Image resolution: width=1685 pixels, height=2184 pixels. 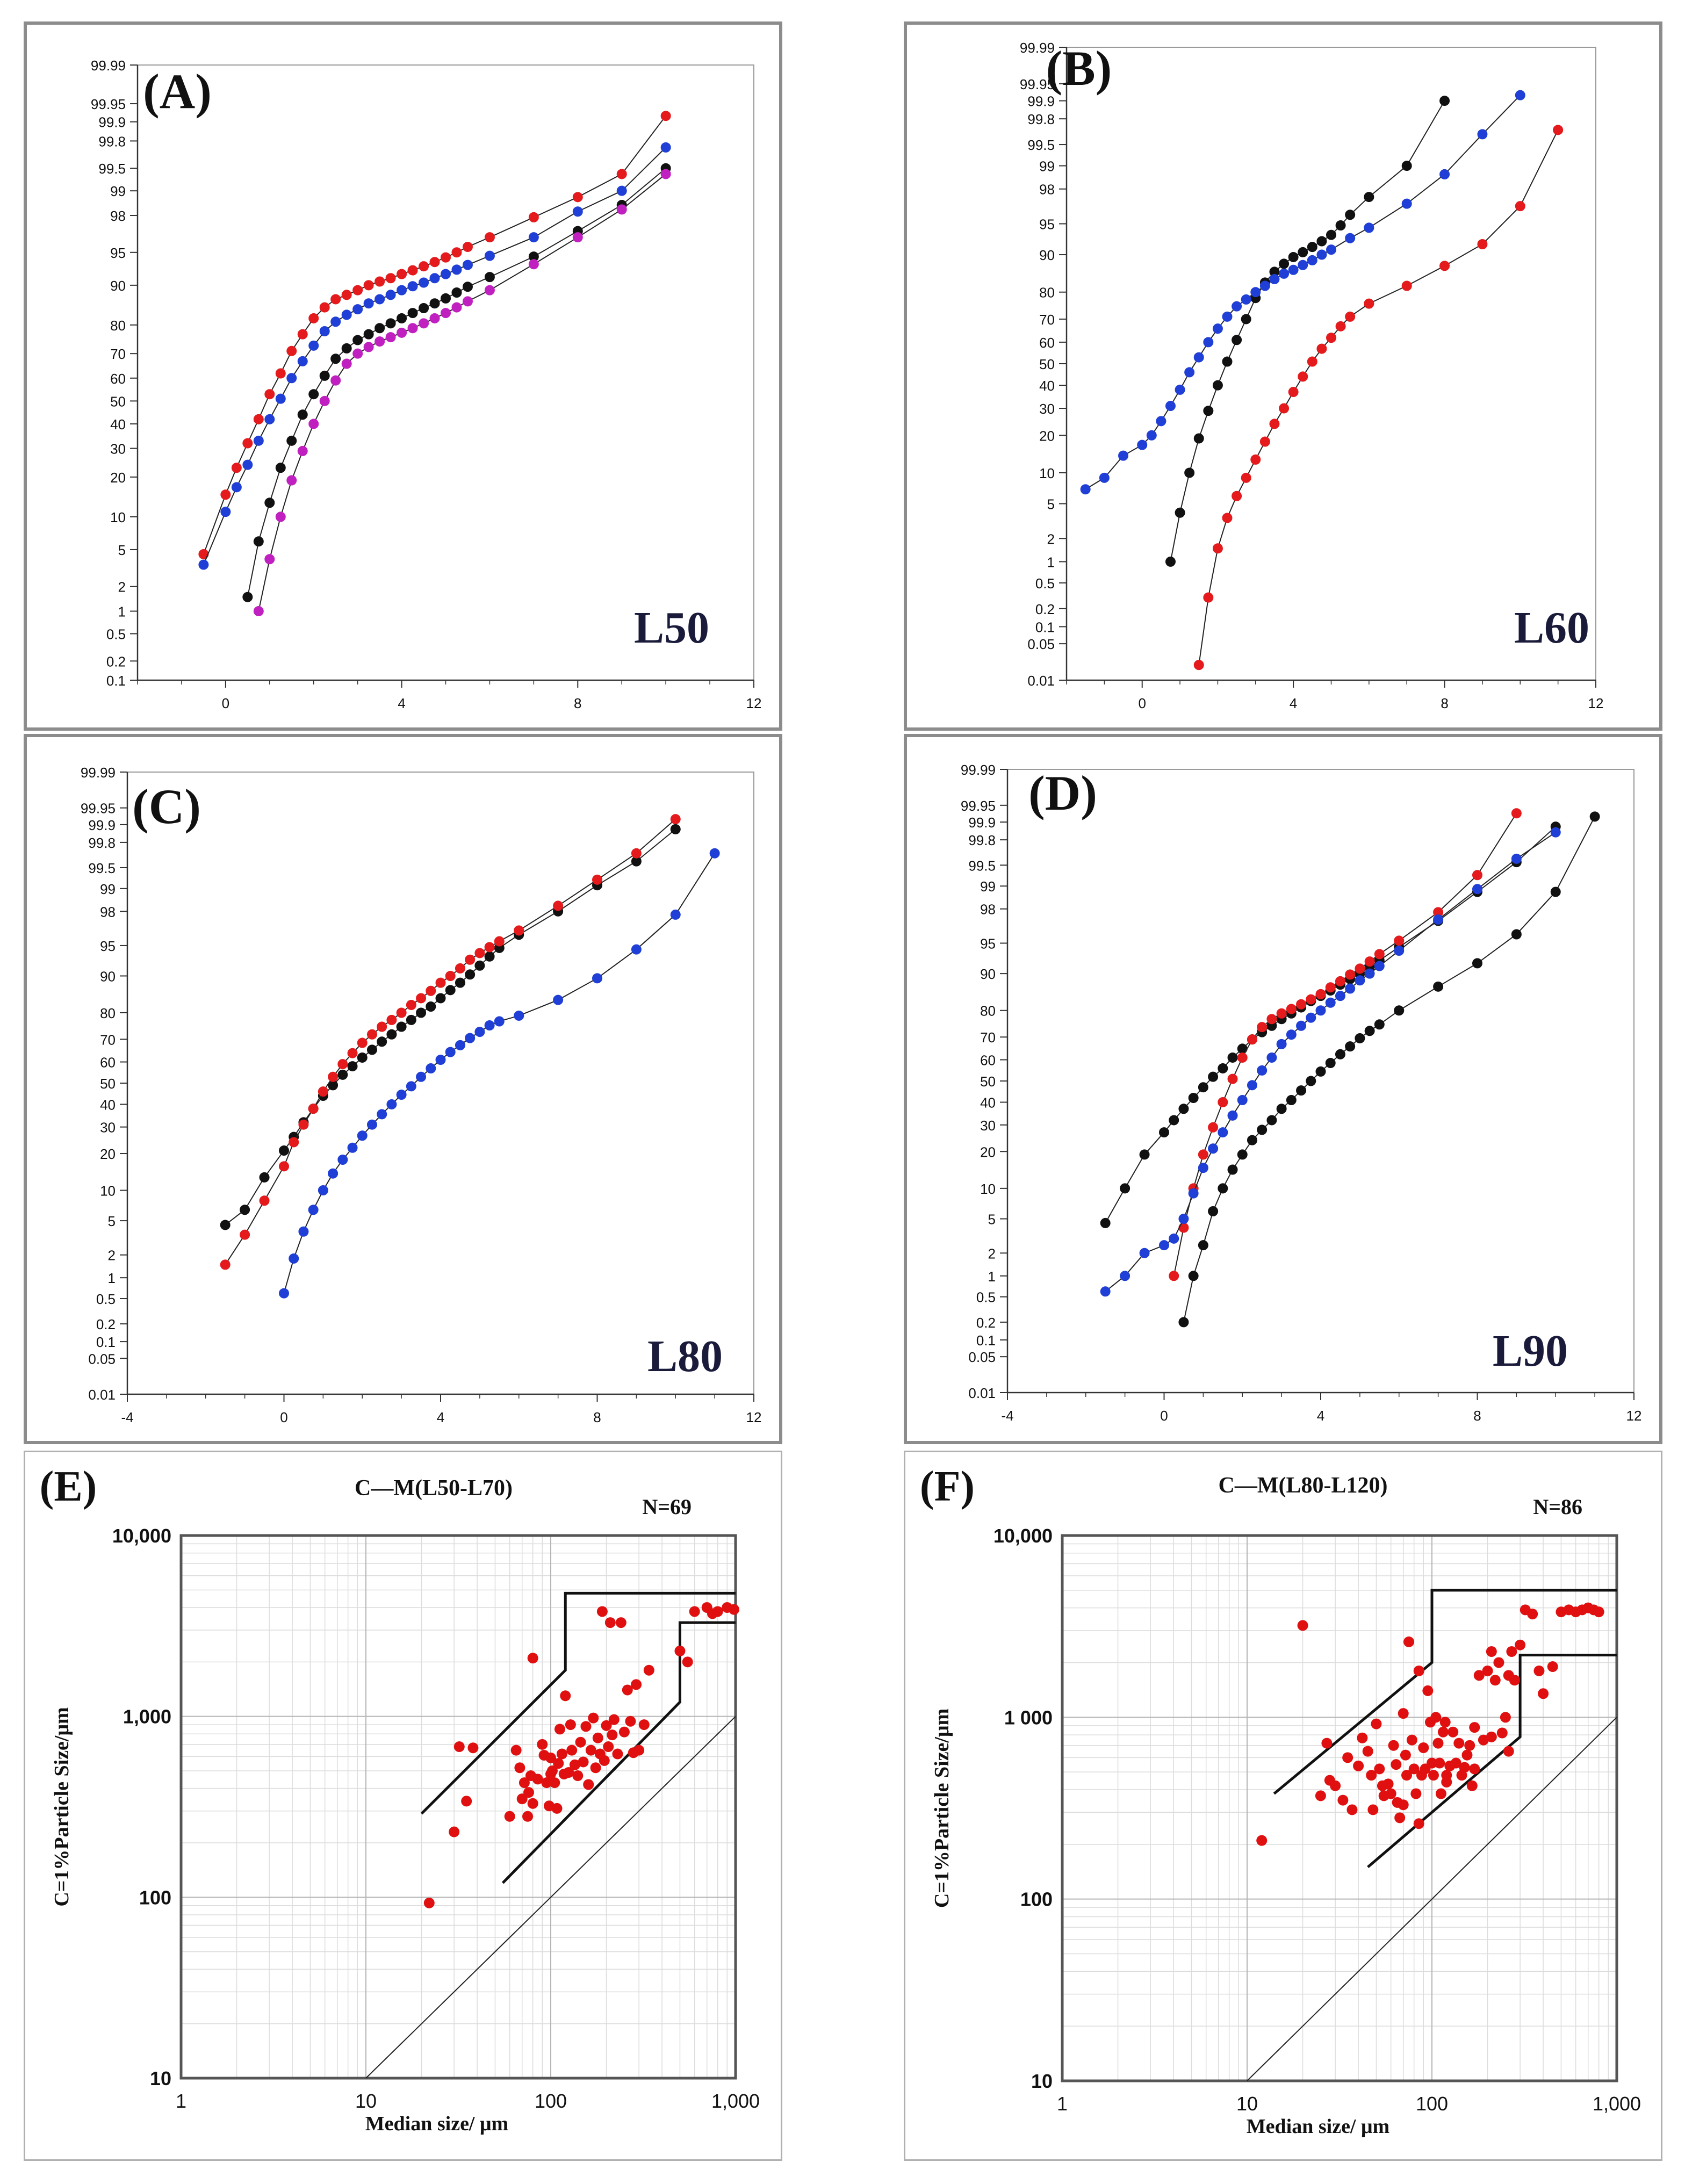 I want to click on y-tick-label: 99, so click(x=988, y=887).